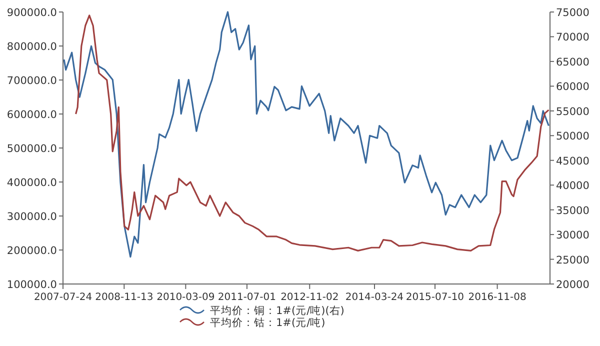 Image resolution: width=600 pixels, height=346 pixels. What do you see at coordinates (497, 297) in the screenshot?
I see `x-tick-label: 2016-11-08` at bounding box center [497, 297].